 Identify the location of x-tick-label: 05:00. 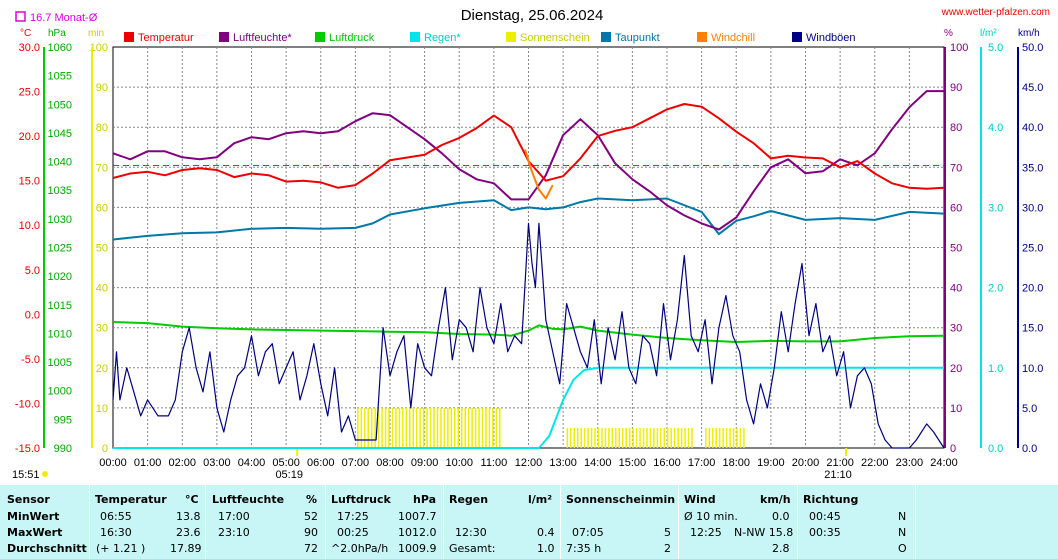
(286, 463).